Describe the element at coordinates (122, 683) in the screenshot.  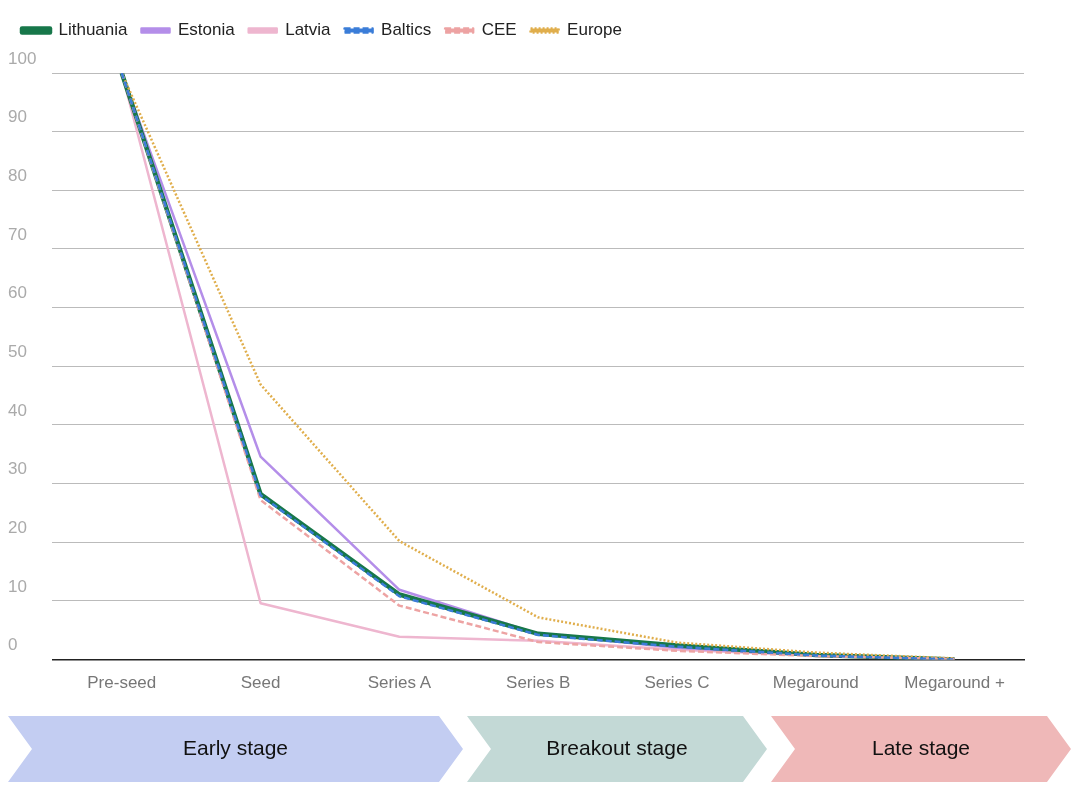
I see `x-tick-label: Pre-seed` at that location.